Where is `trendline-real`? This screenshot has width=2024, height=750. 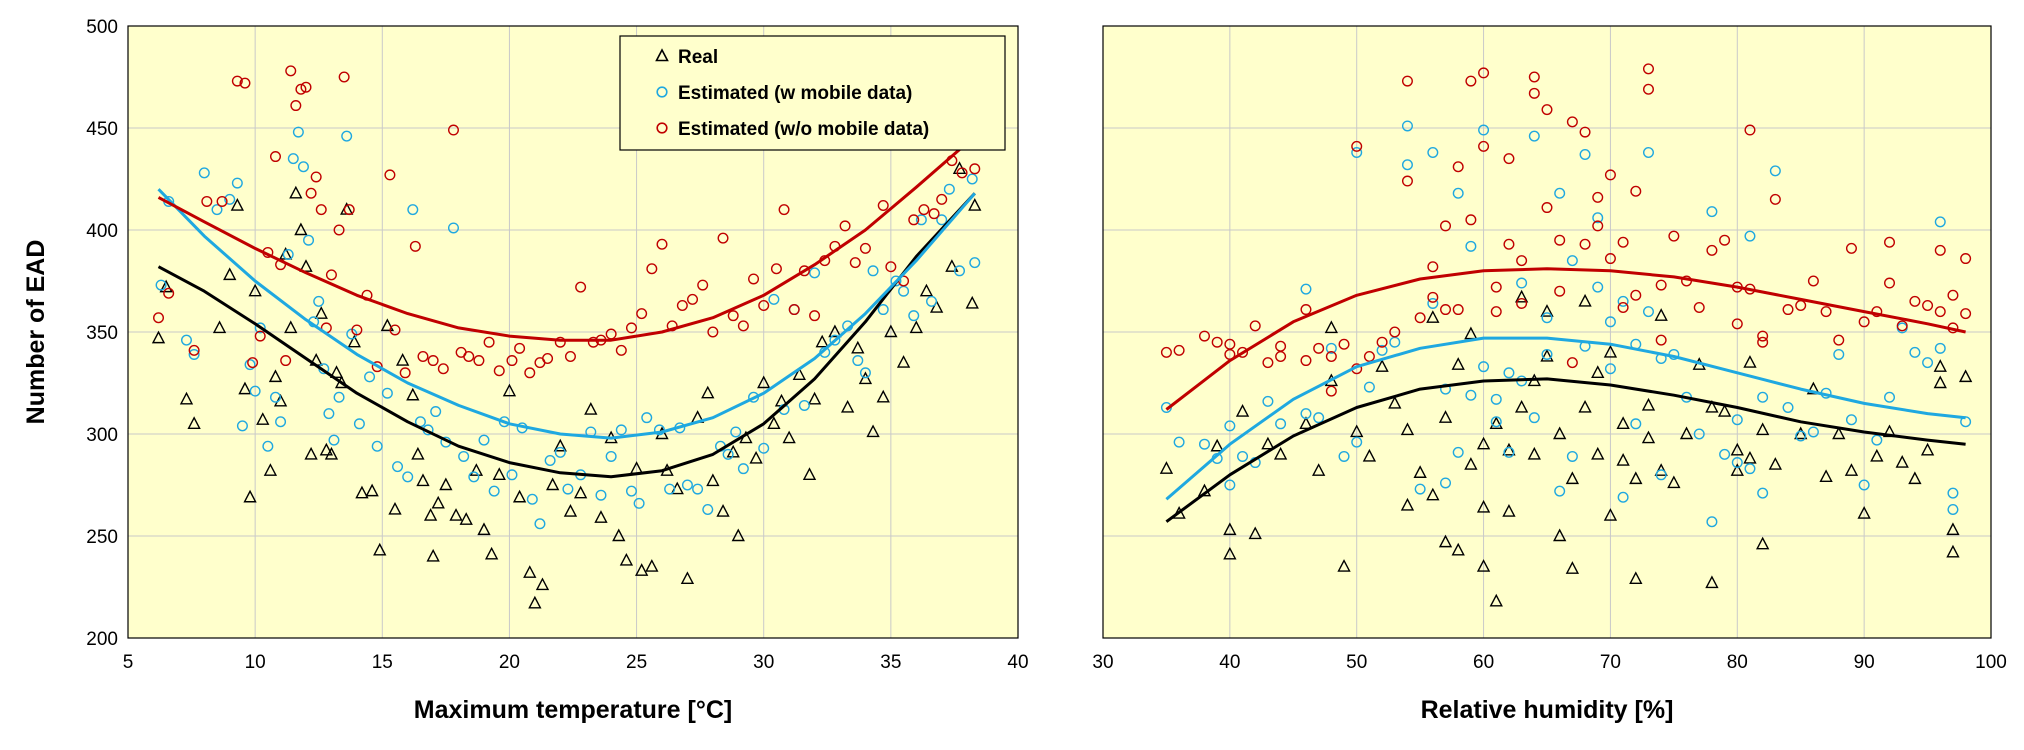
trendline-real is located at coordinates (1565, 450).